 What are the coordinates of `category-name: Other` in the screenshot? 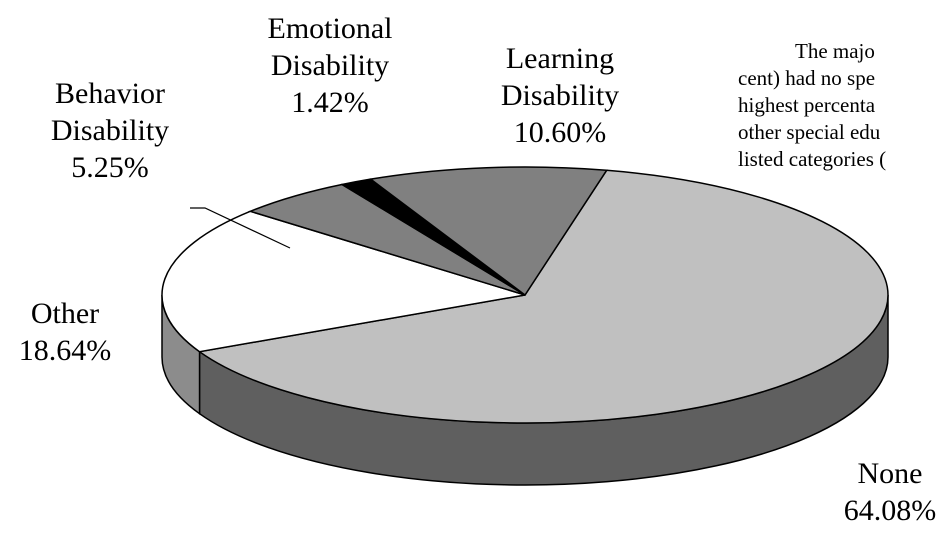 It's located at (65, 313).